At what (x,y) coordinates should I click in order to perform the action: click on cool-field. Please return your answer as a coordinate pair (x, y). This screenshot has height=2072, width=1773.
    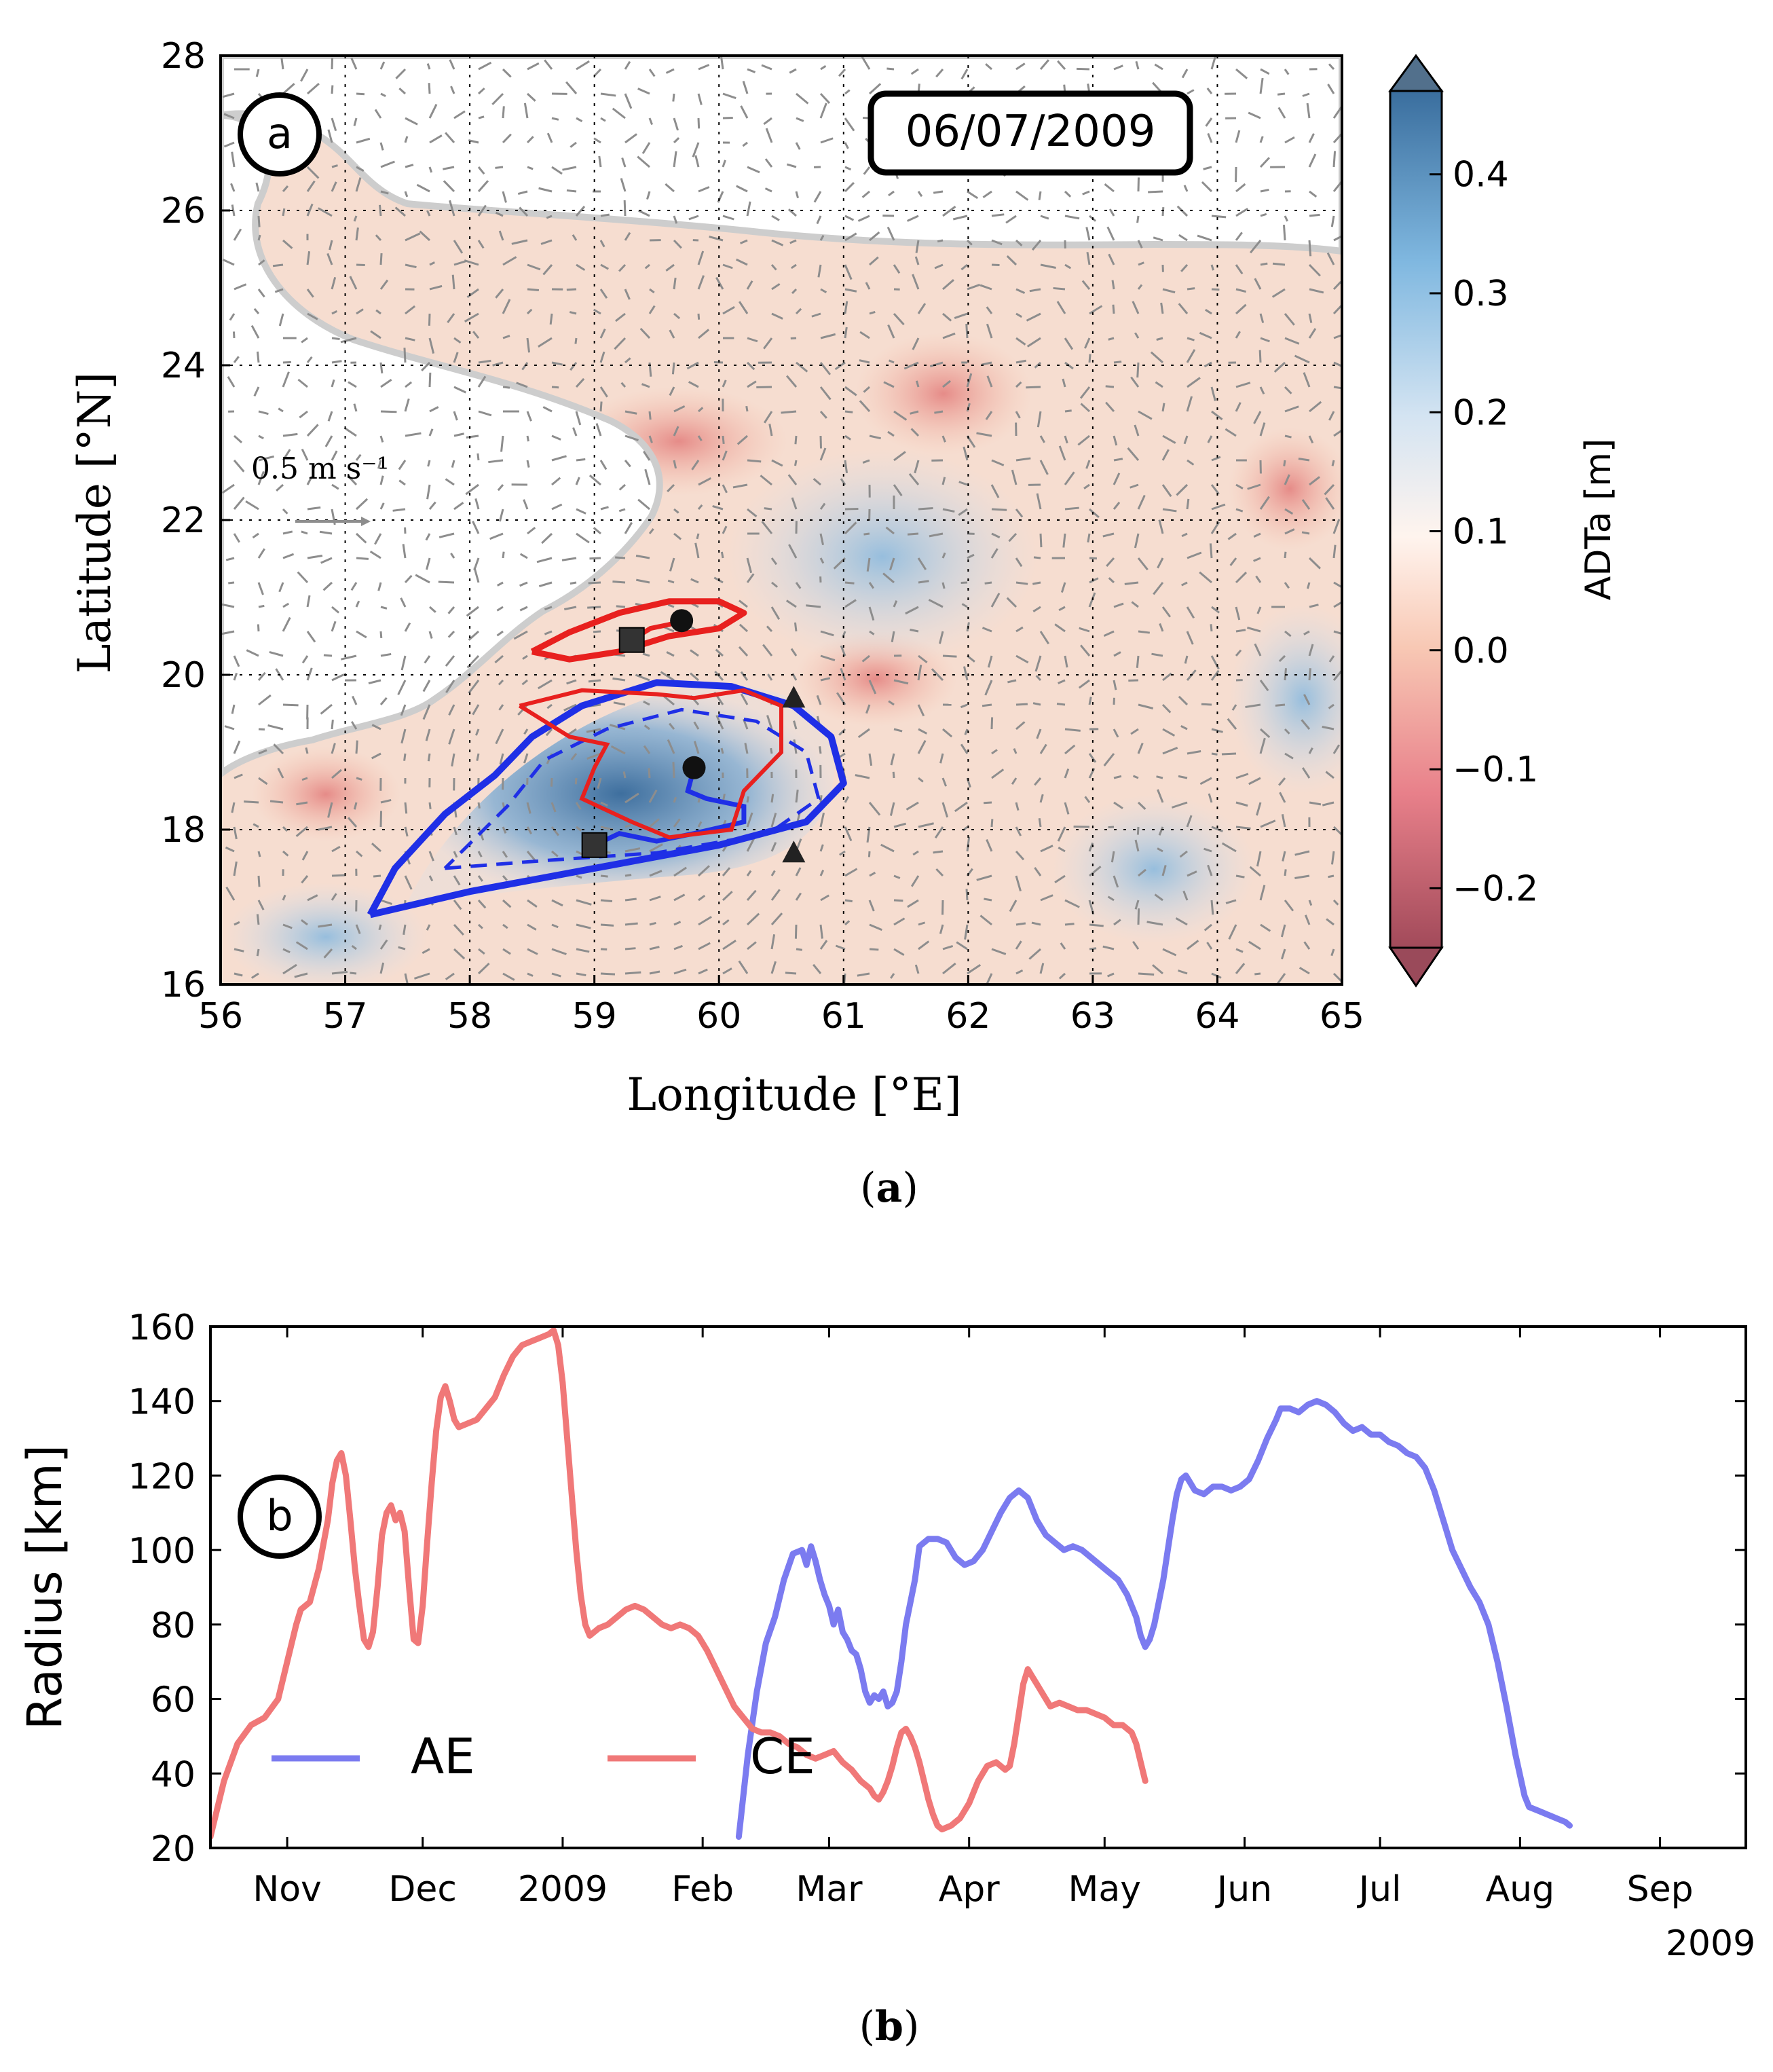
    Looking at the image, I should click on (326, 934).